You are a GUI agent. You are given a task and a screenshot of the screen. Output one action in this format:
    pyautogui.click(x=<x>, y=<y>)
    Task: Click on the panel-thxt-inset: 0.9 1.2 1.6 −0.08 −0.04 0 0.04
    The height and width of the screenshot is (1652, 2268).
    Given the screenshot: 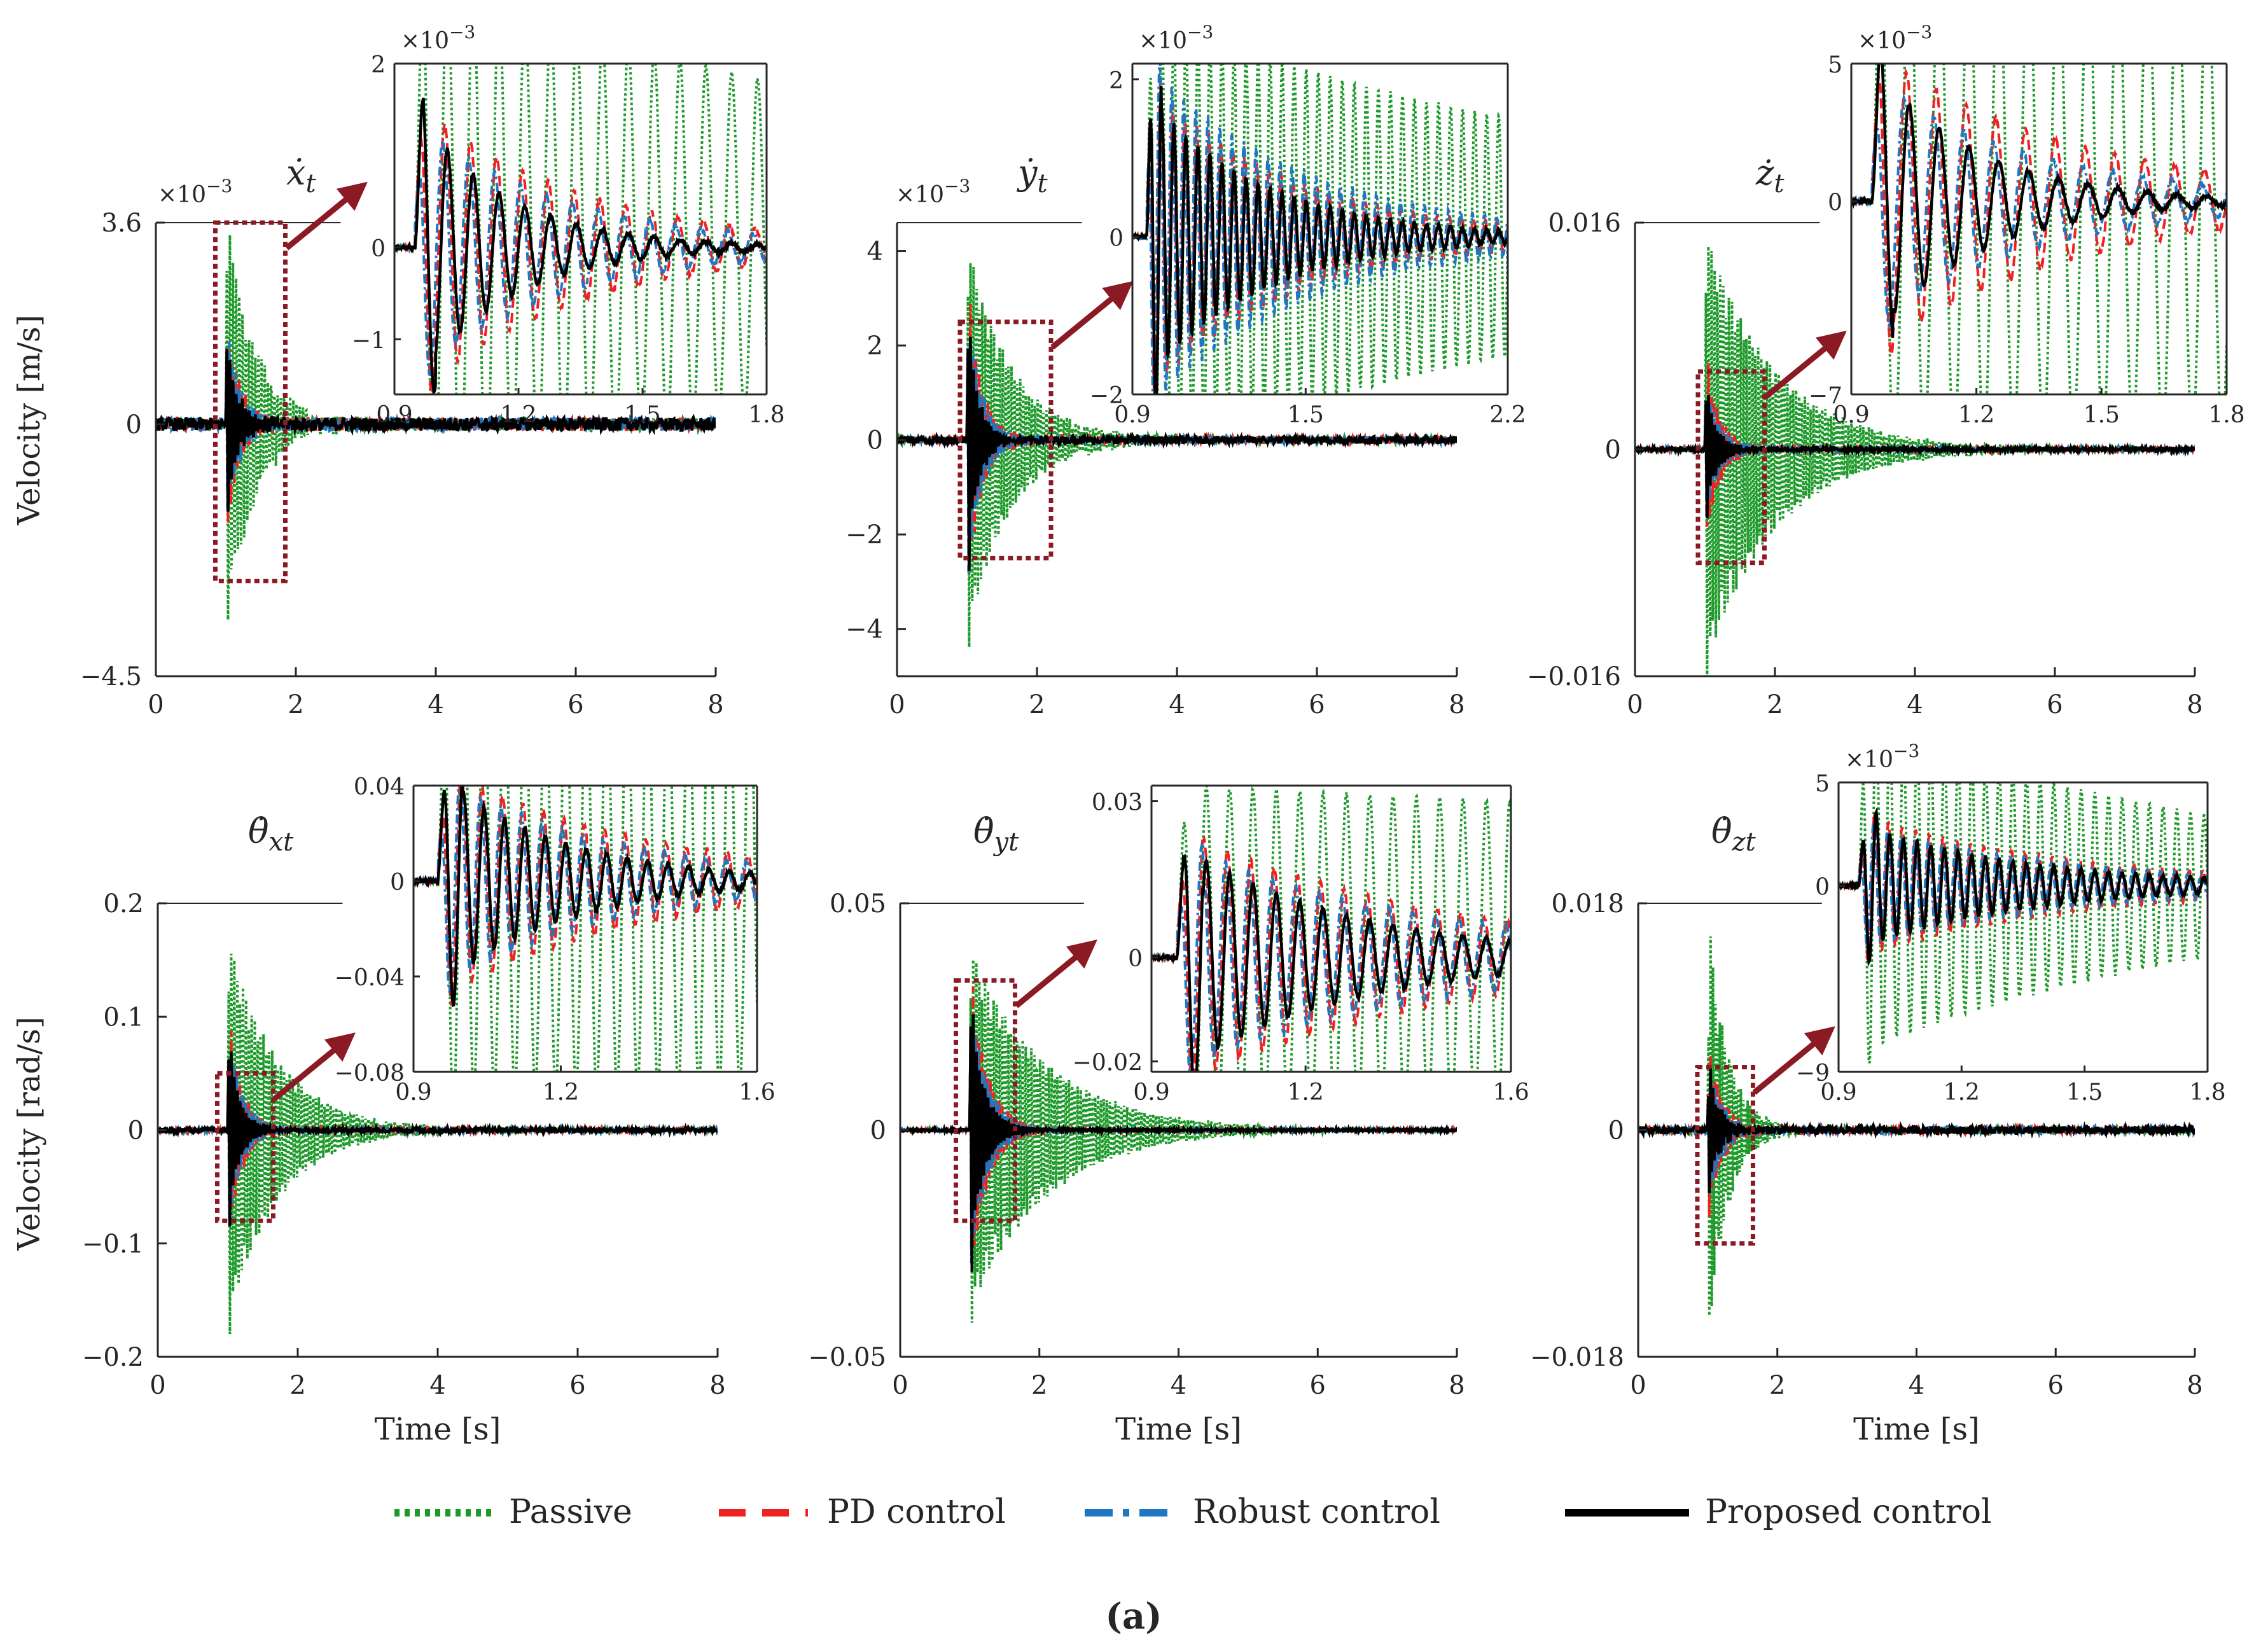 What is the action you would take?
    pyautogui.click(x=555, y=940)
    